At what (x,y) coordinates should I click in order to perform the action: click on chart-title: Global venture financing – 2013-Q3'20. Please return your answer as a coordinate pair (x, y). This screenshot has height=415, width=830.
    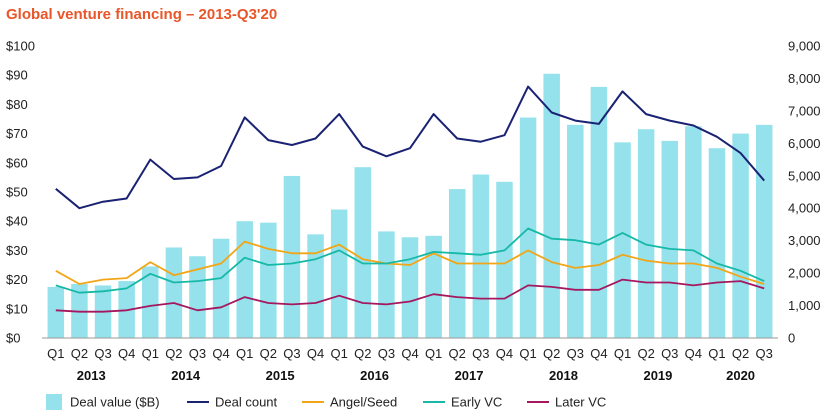
    Looking at the image, I should click on (142, 14).